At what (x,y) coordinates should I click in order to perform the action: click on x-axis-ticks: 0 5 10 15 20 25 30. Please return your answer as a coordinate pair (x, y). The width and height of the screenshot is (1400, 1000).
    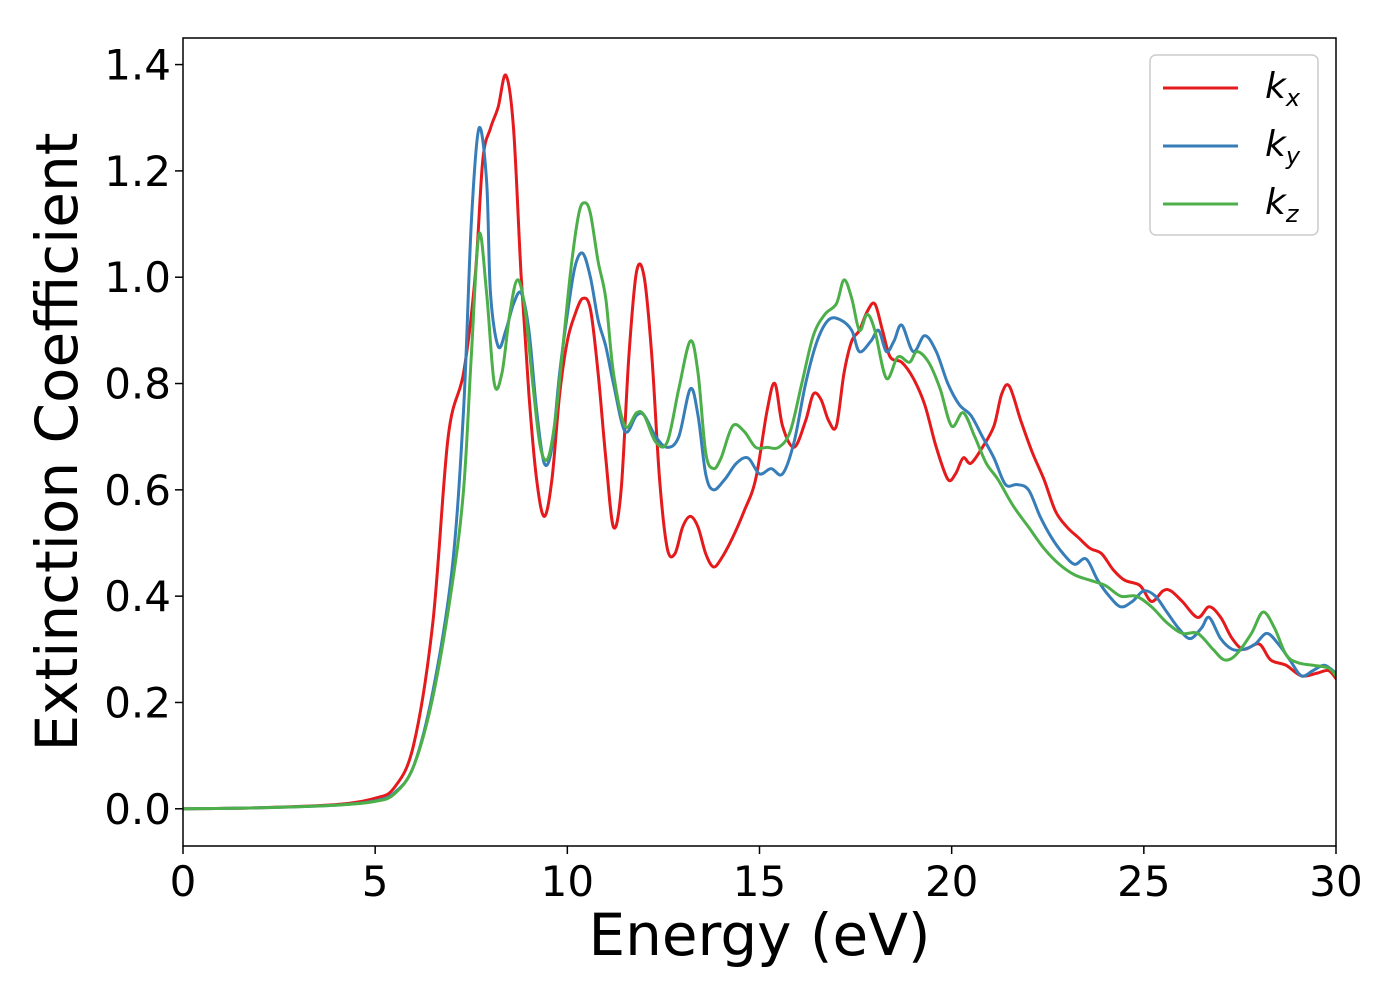
    Looking at the image, I should click on (766, 876).